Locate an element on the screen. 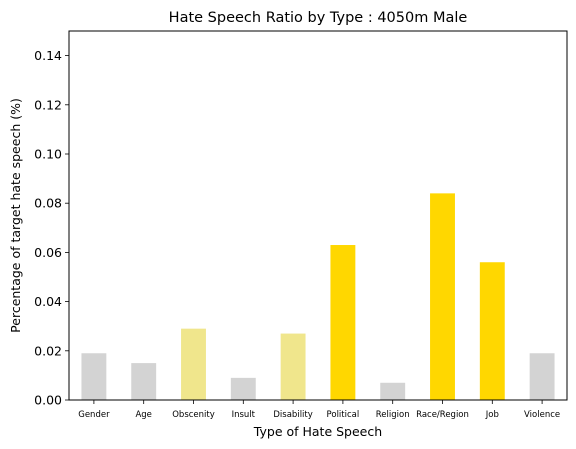 Image resolution: width=576 pixels, height=449 pixels. bar-violence is located at coordinates (542, 376).